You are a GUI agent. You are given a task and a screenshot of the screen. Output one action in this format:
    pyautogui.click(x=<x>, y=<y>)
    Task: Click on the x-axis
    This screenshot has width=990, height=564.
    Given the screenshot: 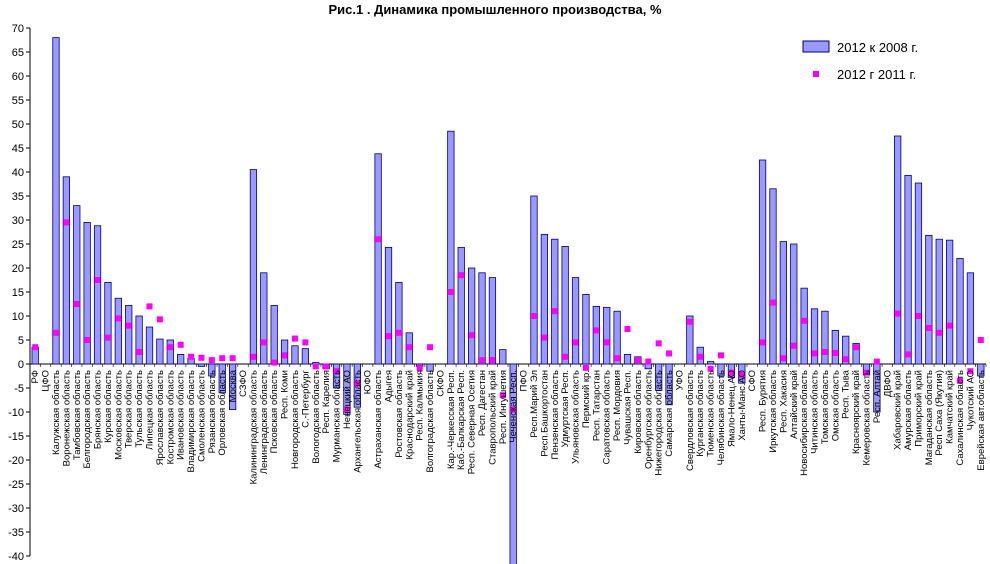 What is the action you would take?
    pyautogui.click(x=508, y=365)
    